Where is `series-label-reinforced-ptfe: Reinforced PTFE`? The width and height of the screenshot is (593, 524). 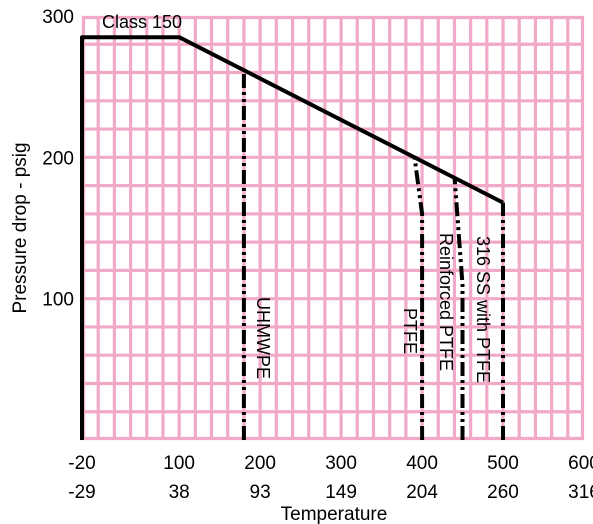 series-label-reinforced-ptfe: Reinforced PTFE is located at coordinates (446, 302).